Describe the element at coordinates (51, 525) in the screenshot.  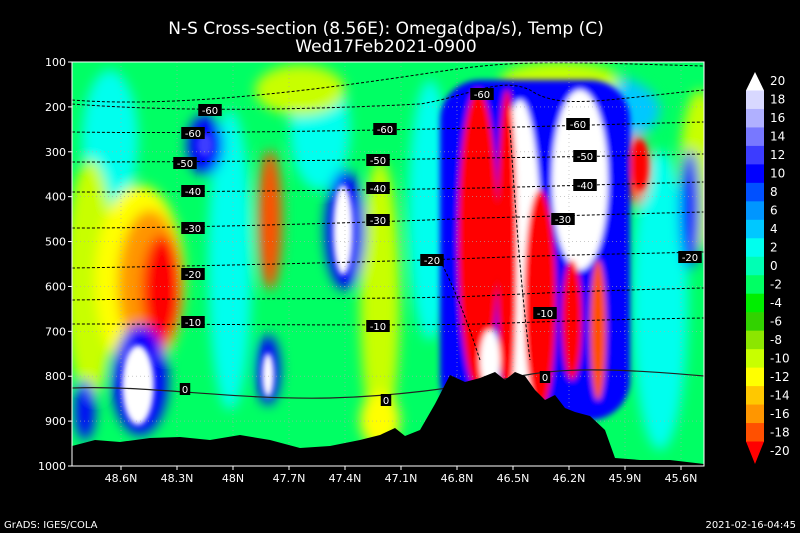
I see `footer-left: GrADS: IGES/COLA` at that location.